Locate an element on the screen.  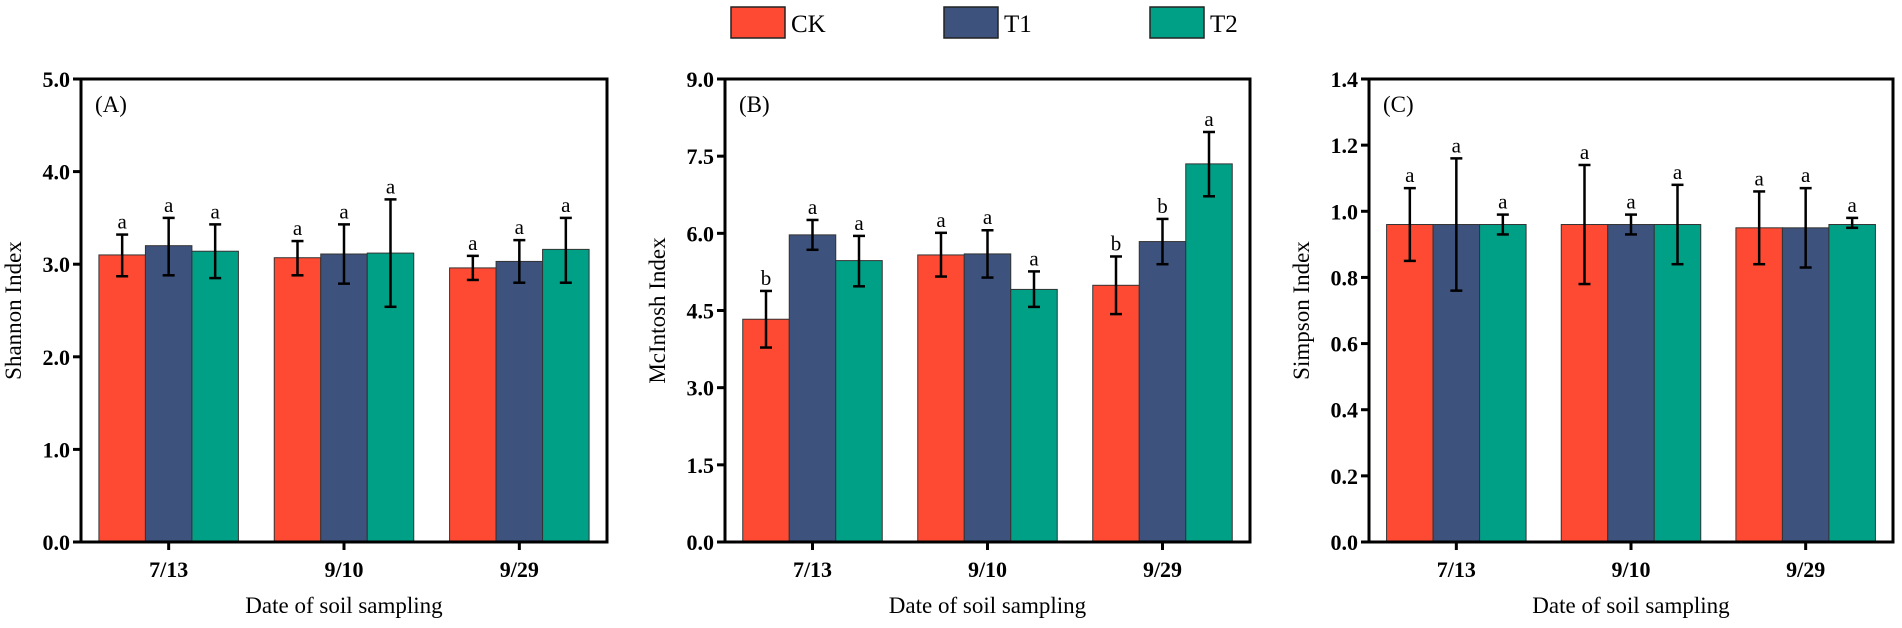
panel-label: (B) is located at coordinates (754, 104).